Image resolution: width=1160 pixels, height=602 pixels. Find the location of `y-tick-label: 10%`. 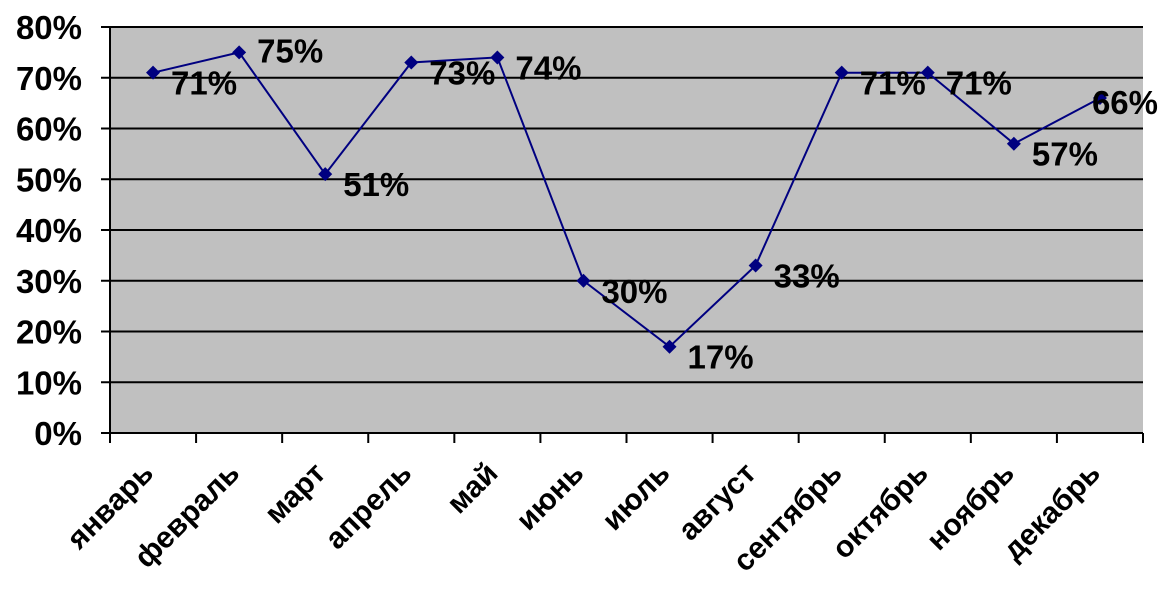

y-tick-label: 10% is located at coordinates (49, 382).